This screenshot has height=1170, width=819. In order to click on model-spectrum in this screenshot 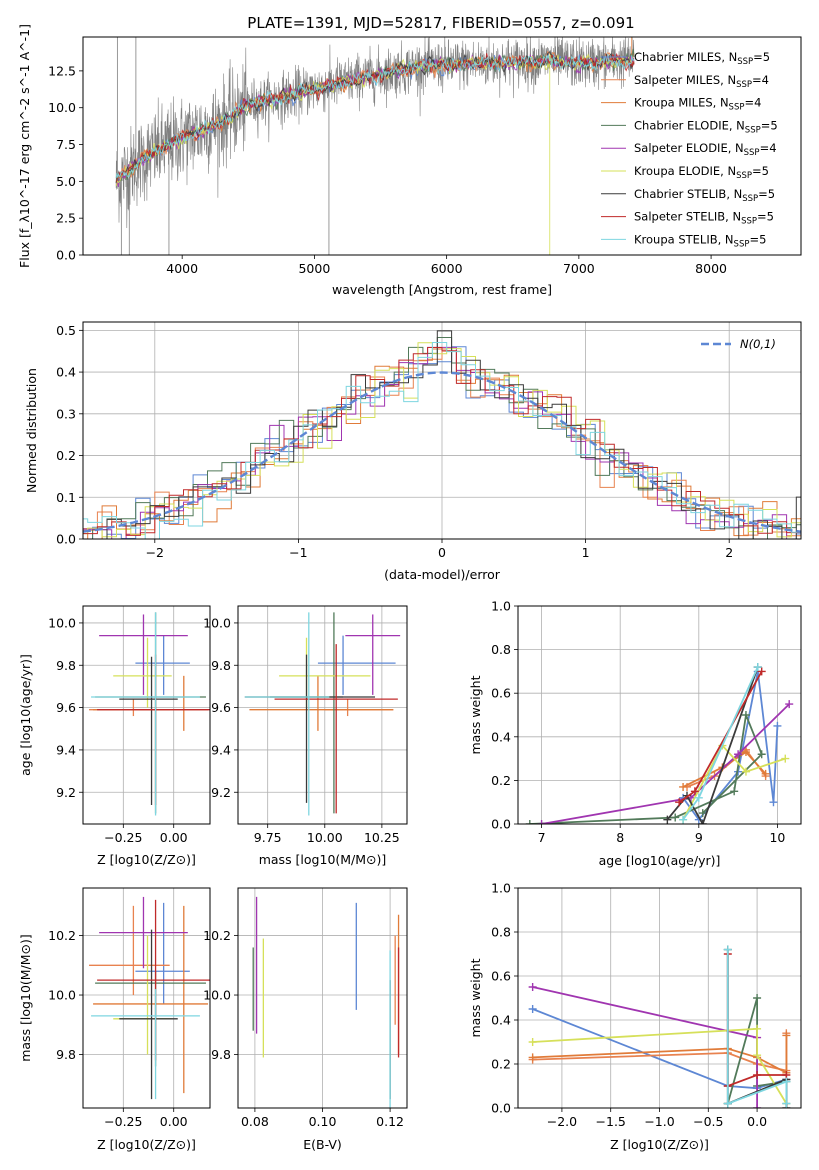, I will do `click(375, 115)`.